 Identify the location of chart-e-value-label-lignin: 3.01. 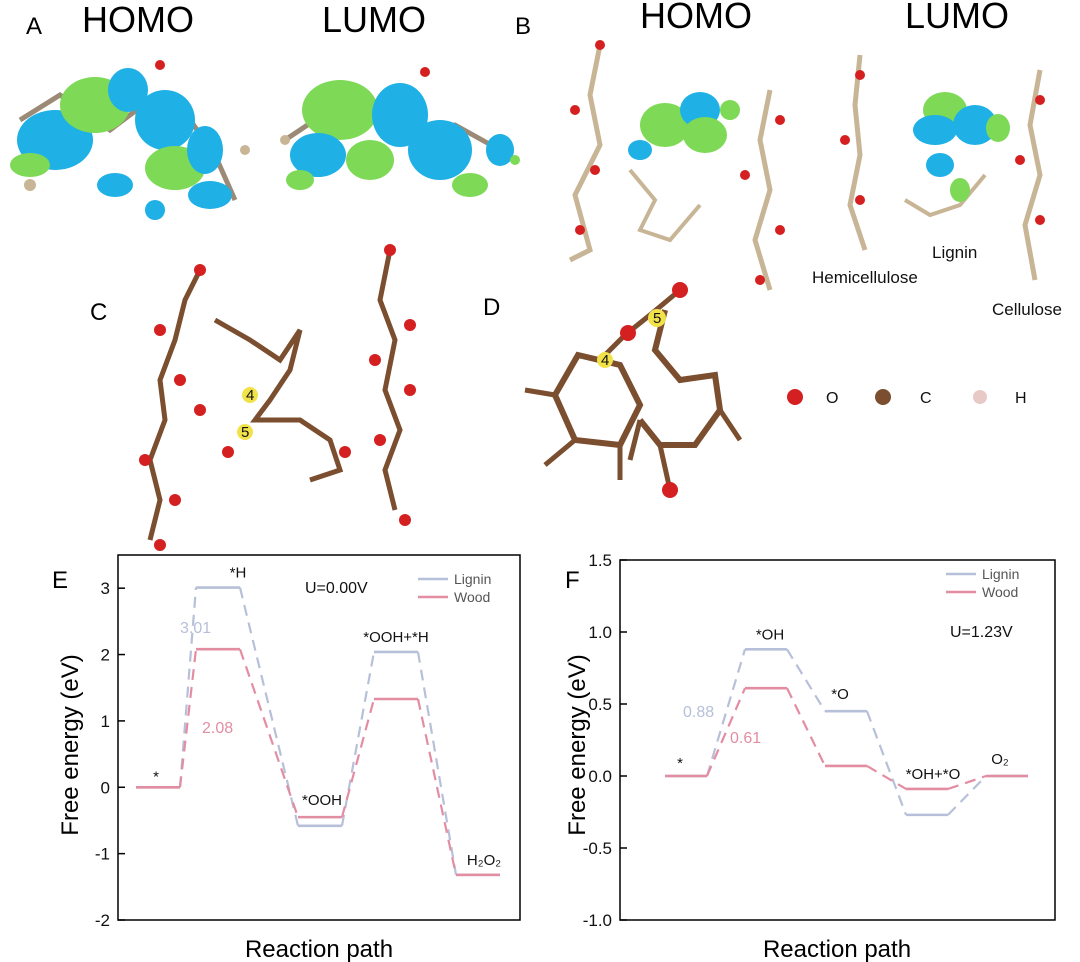
(195, 628).